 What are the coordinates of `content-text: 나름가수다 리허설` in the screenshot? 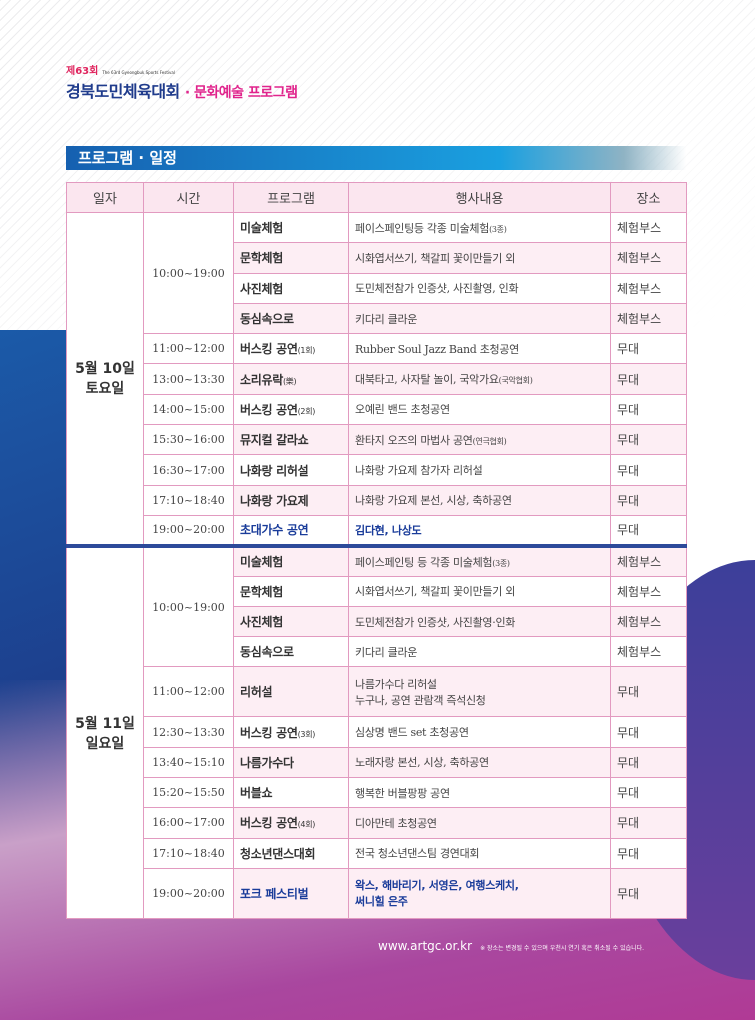 It's located at (396, 684).